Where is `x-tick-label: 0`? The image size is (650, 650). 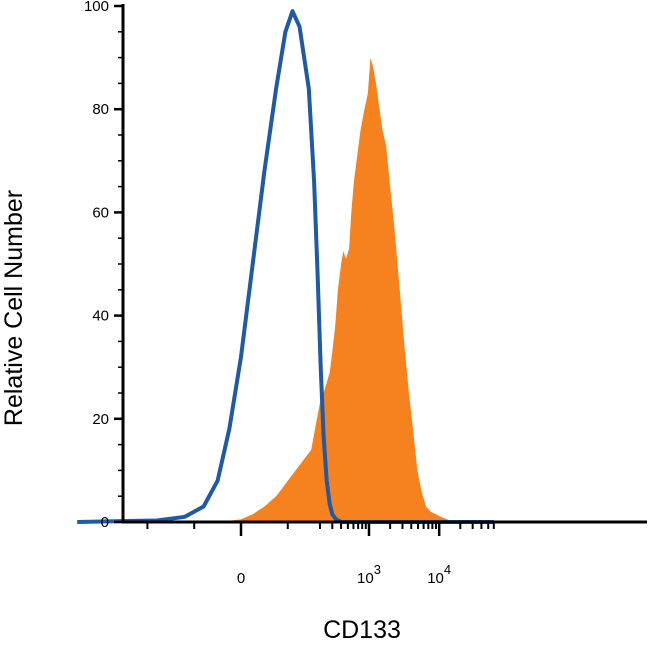 x-tick-label: 0 is located at coordinates (241, 578).